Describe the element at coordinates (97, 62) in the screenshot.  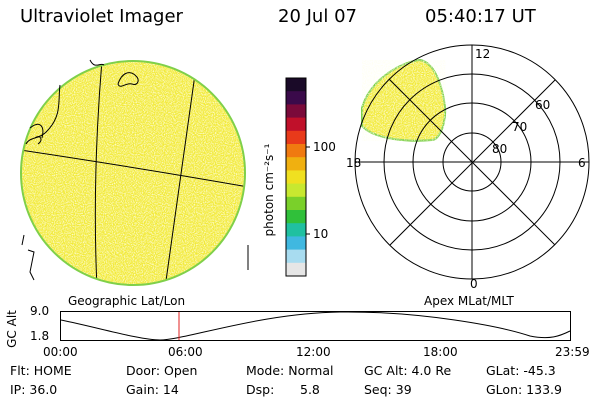
I see `coastline-north` at that location.